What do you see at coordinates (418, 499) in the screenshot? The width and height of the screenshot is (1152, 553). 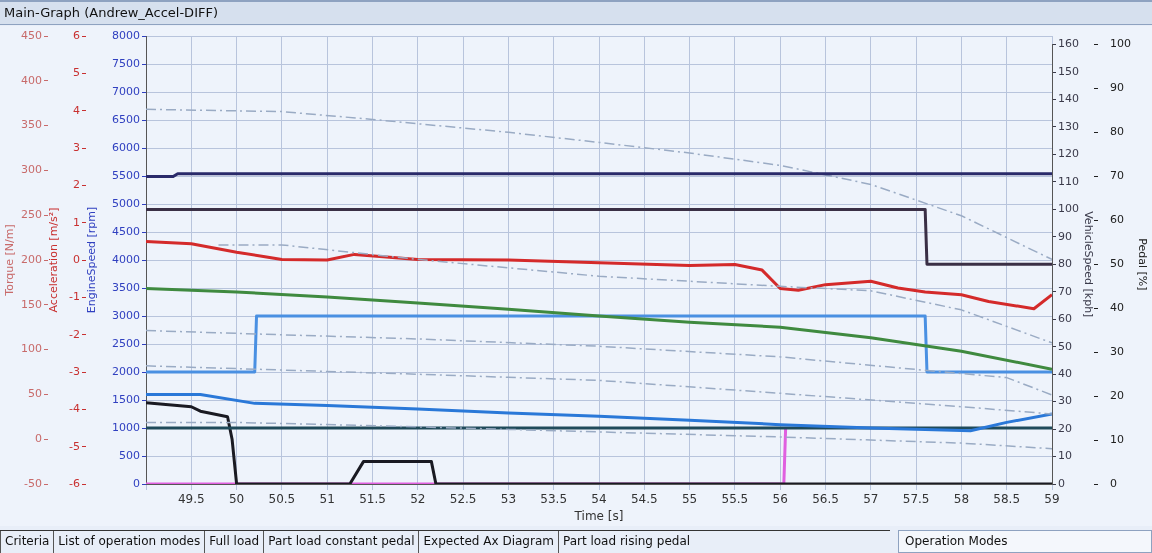 I see `x-tick-label: 52` at bounding box center [418, 499].